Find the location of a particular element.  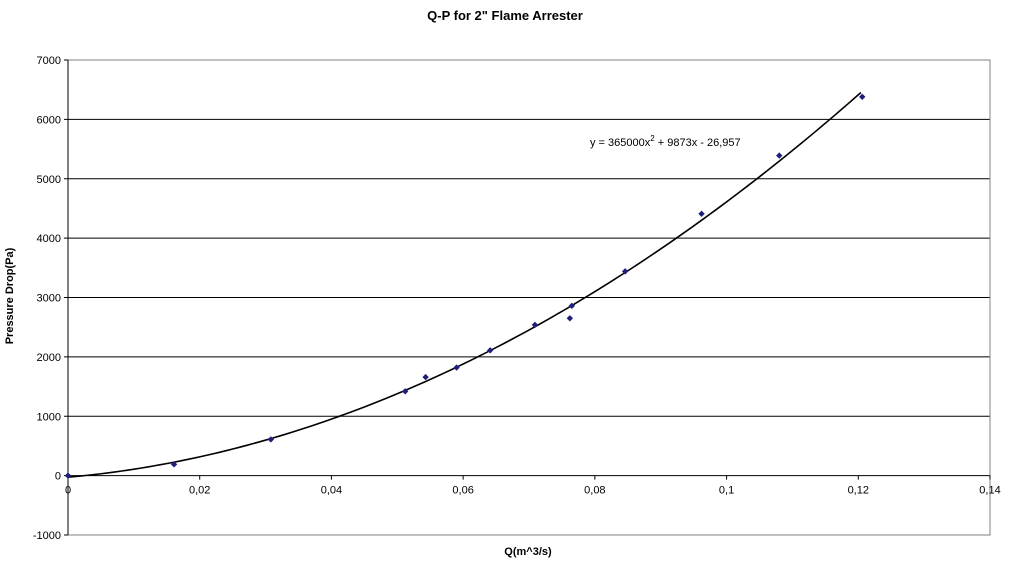

y-axis-ticks: -1000 0 1000 2000 3000 4000 5000 6000 7000 is located at coordinates (50, 298).